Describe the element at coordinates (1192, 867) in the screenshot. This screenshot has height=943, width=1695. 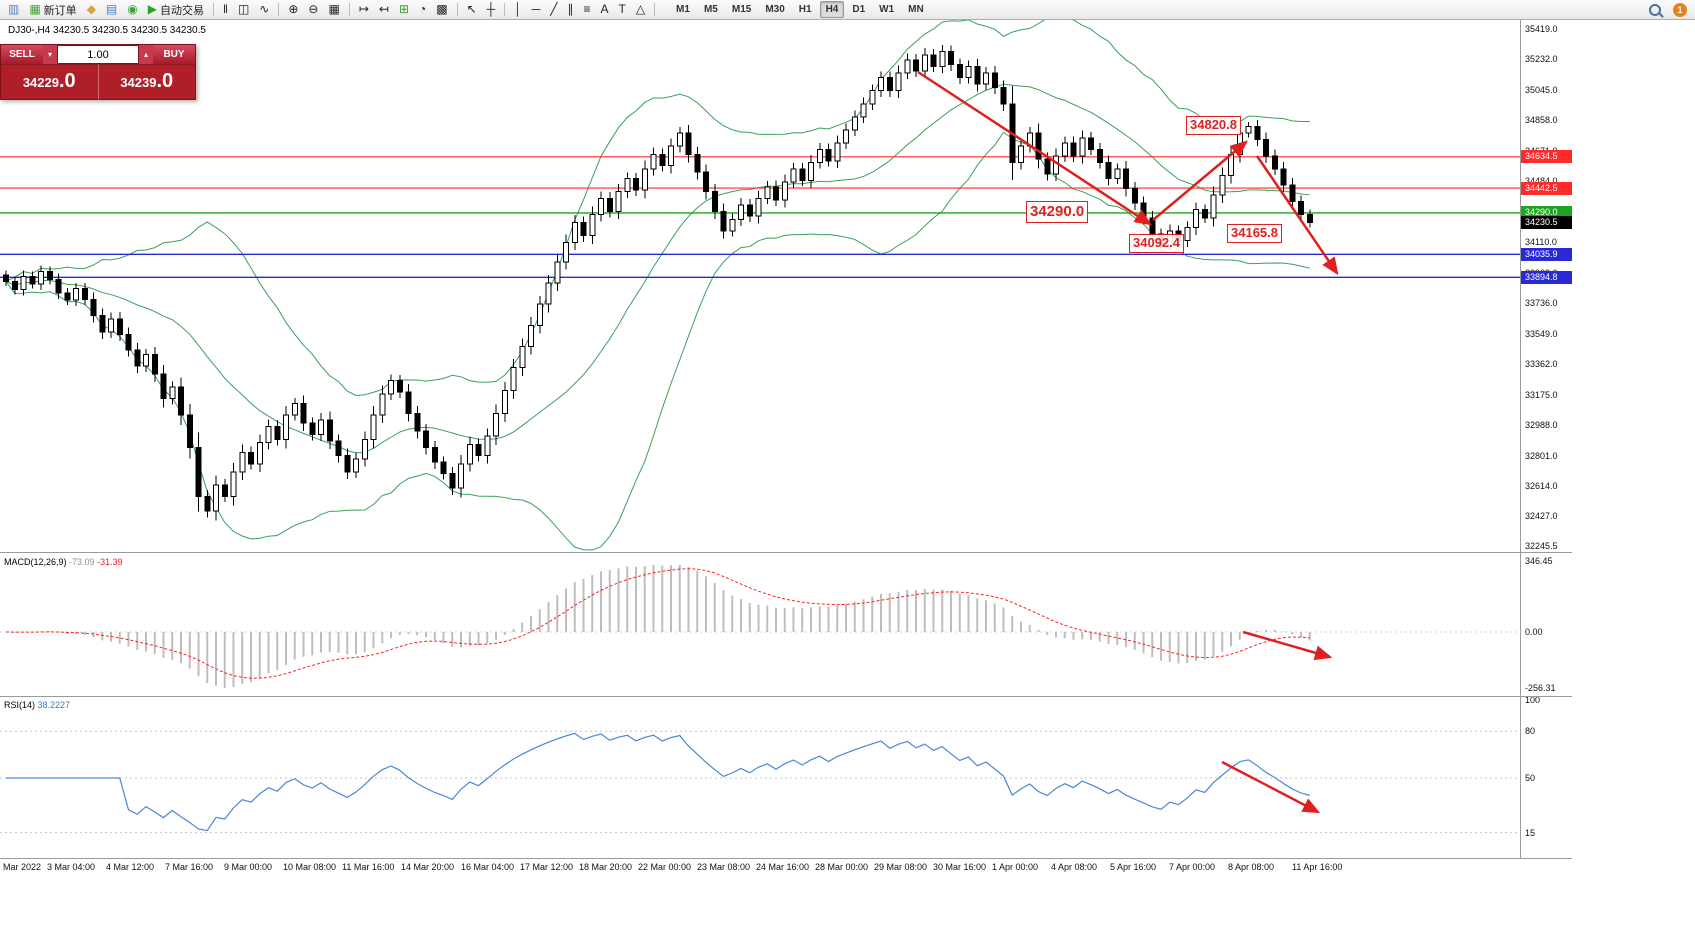
I see `time-axis-label: 7 Apr 00:00` at that location.